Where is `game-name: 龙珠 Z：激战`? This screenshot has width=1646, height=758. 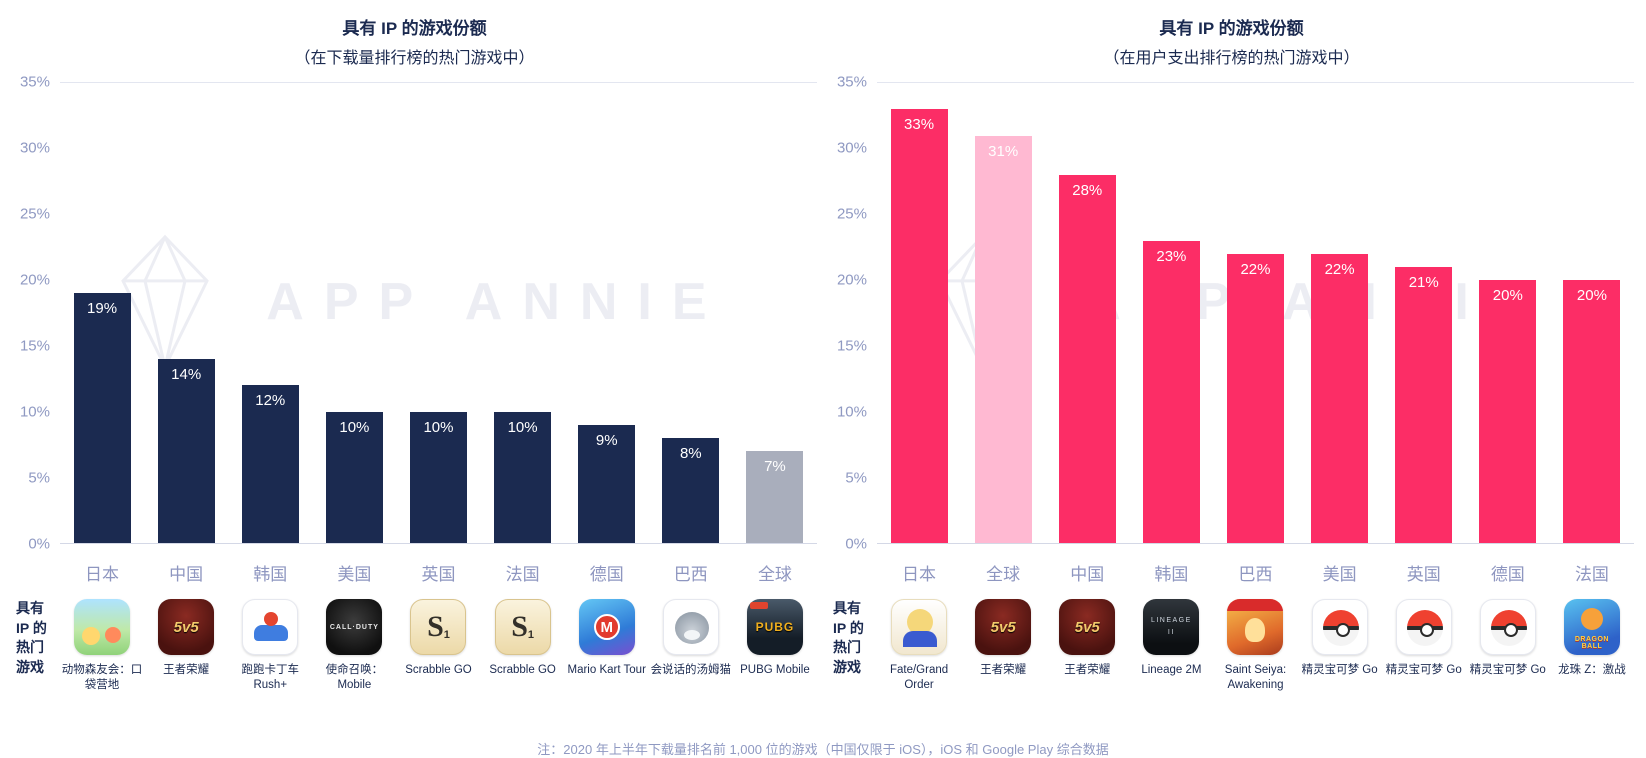 game-name: 龙珠 Z：激战 is located at coordinates (1592, 670).